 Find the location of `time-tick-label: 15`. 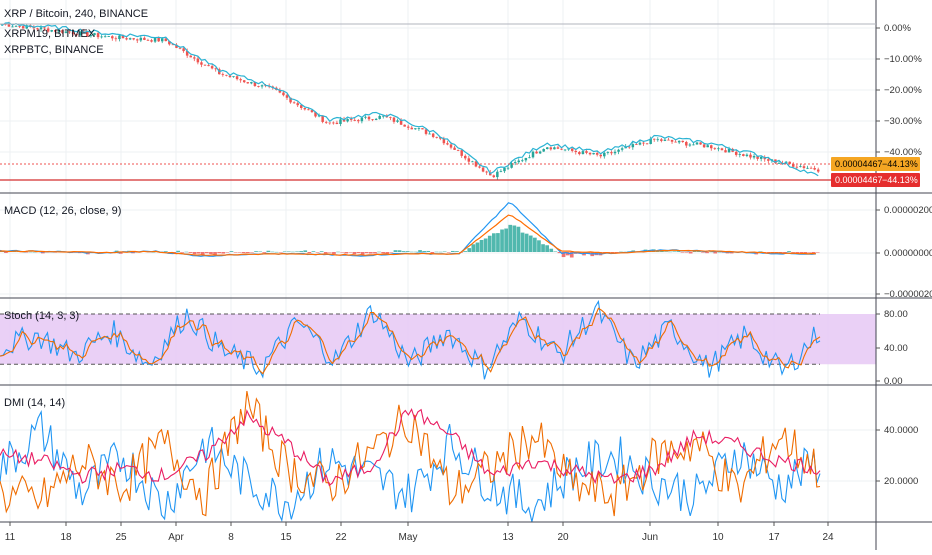

time-tick-label: 15 is located at coordinates (286, 537).